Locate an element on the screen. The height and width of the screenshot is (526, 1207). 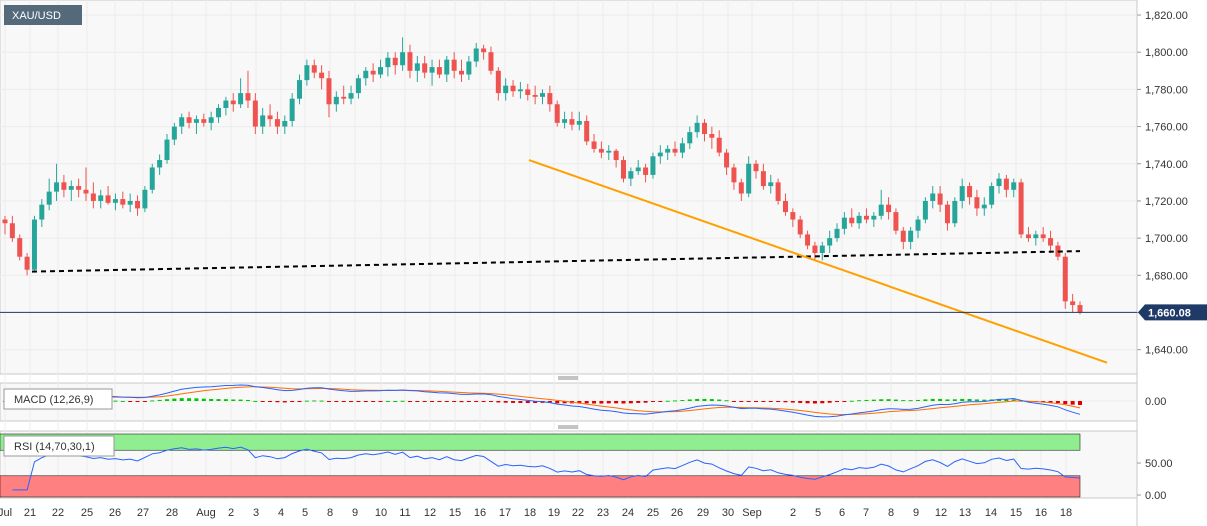
last-price-badge is located at coordinates (1172, 312).